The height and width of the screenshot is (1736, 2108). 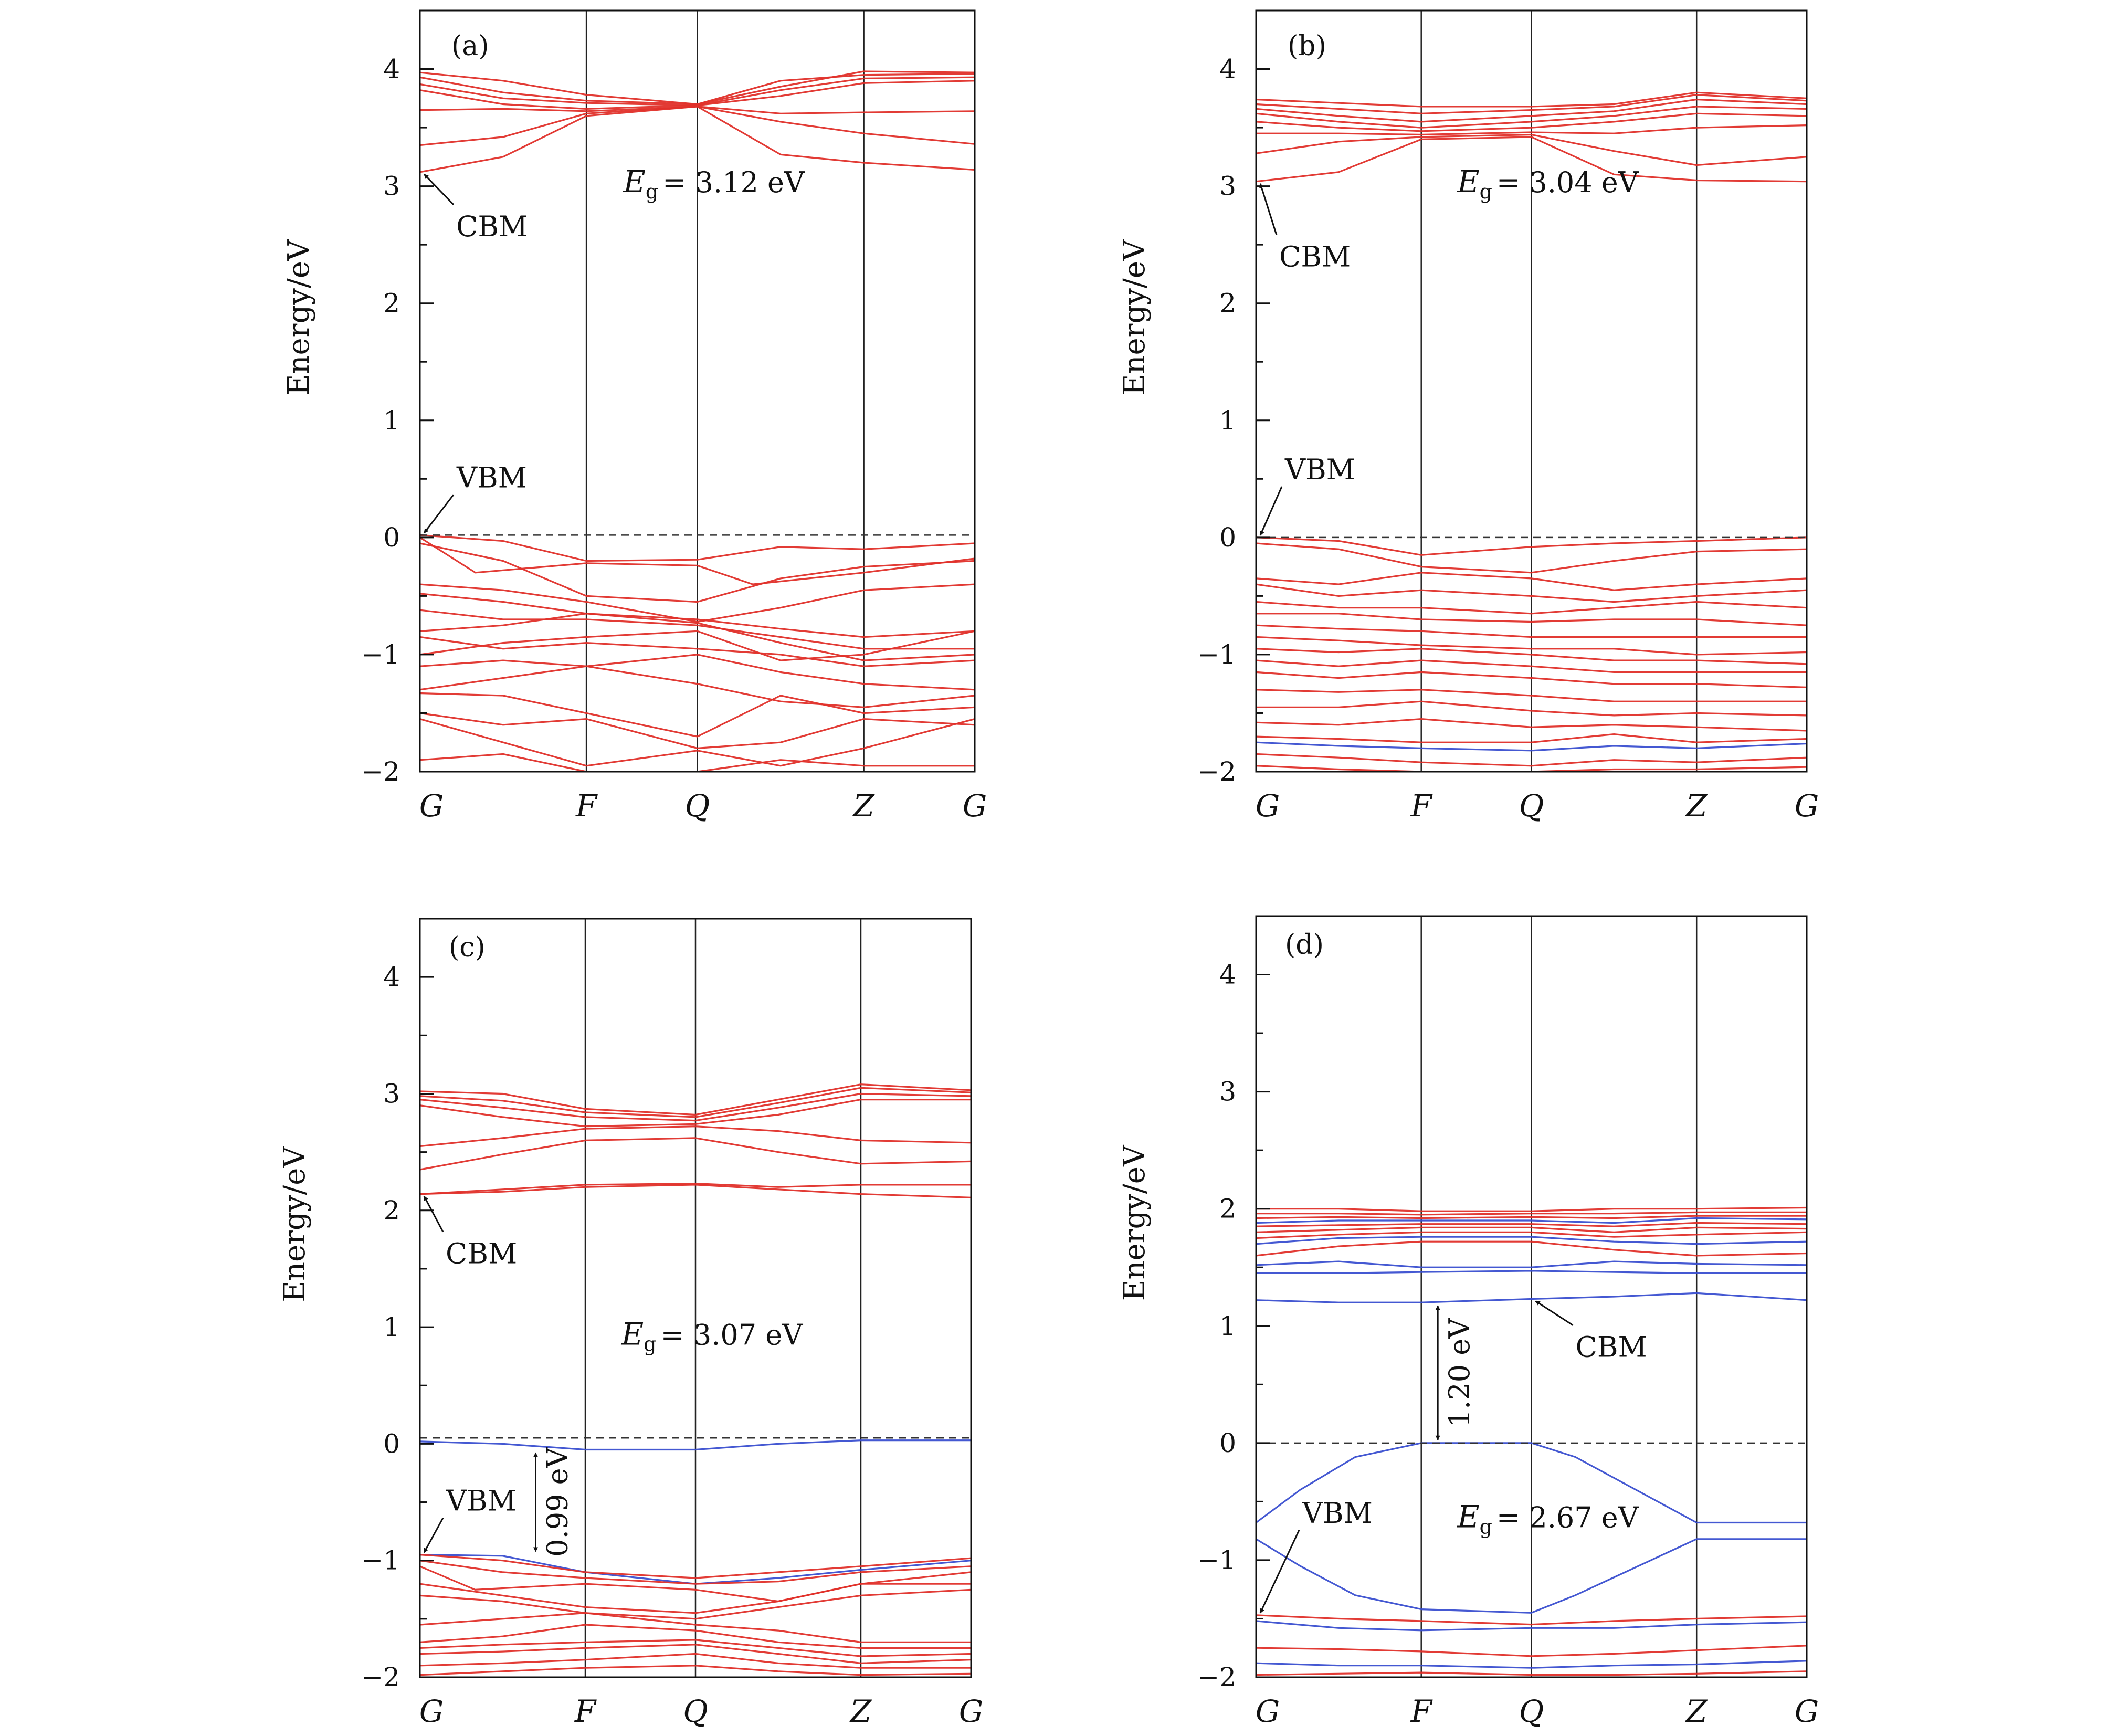 What do you see at coordinates (712, 1335) in the screenshot?
I see `band-gap-label: Eg = 3.07 eV` at bounding box center [712, 1335].